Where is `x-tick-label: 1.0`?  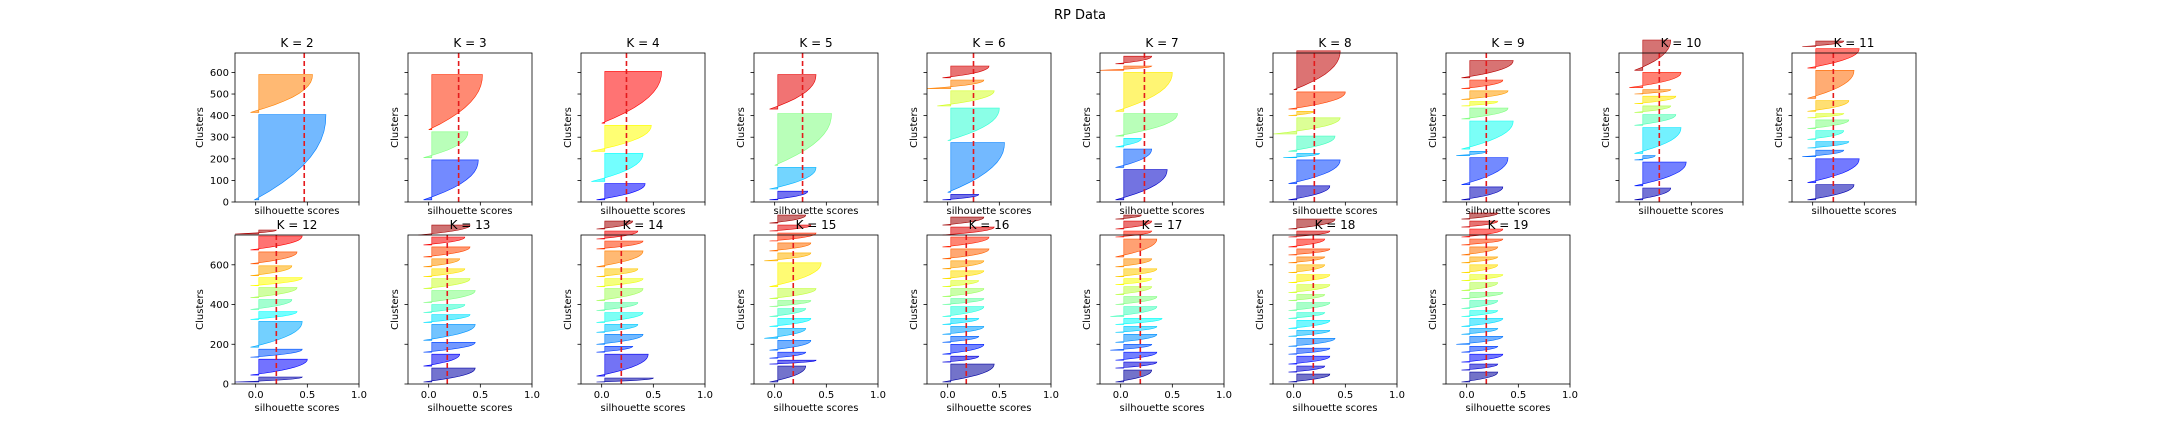
x-tick-label: 1.0 is located at coordinates (532, 395).